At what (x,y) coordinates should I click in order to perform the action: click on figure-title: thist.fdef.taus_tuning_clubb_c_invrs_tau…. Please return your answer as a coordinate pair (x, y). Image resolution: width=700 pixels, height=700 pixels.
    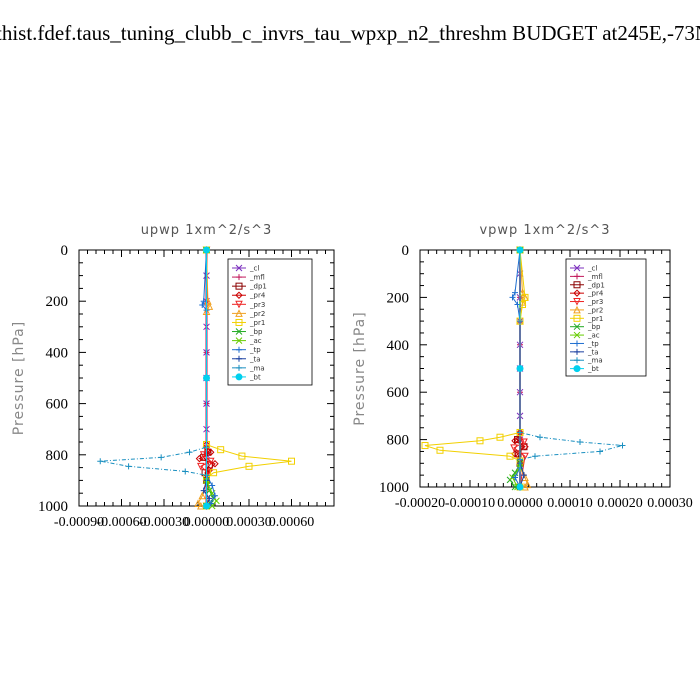
    Looking at the image, I should click on (350, 33).